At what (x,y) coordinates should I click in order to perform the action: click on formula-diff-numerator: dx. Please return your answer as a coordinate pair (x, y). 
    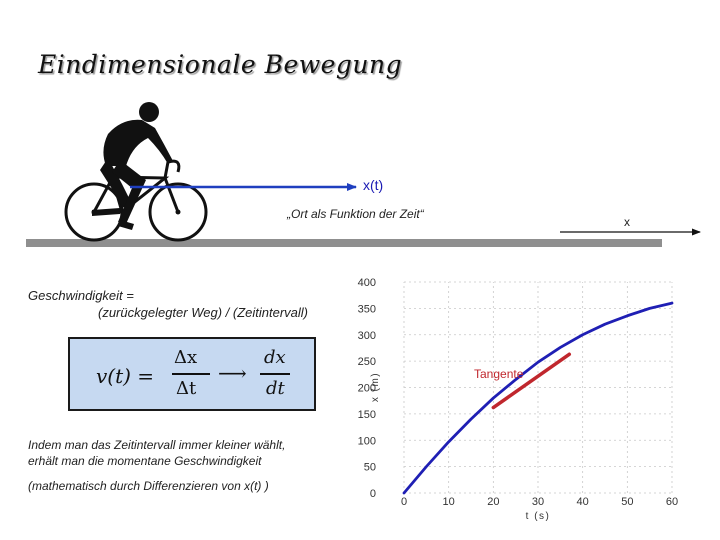
    Looking at the image, I should click on (275, 357).